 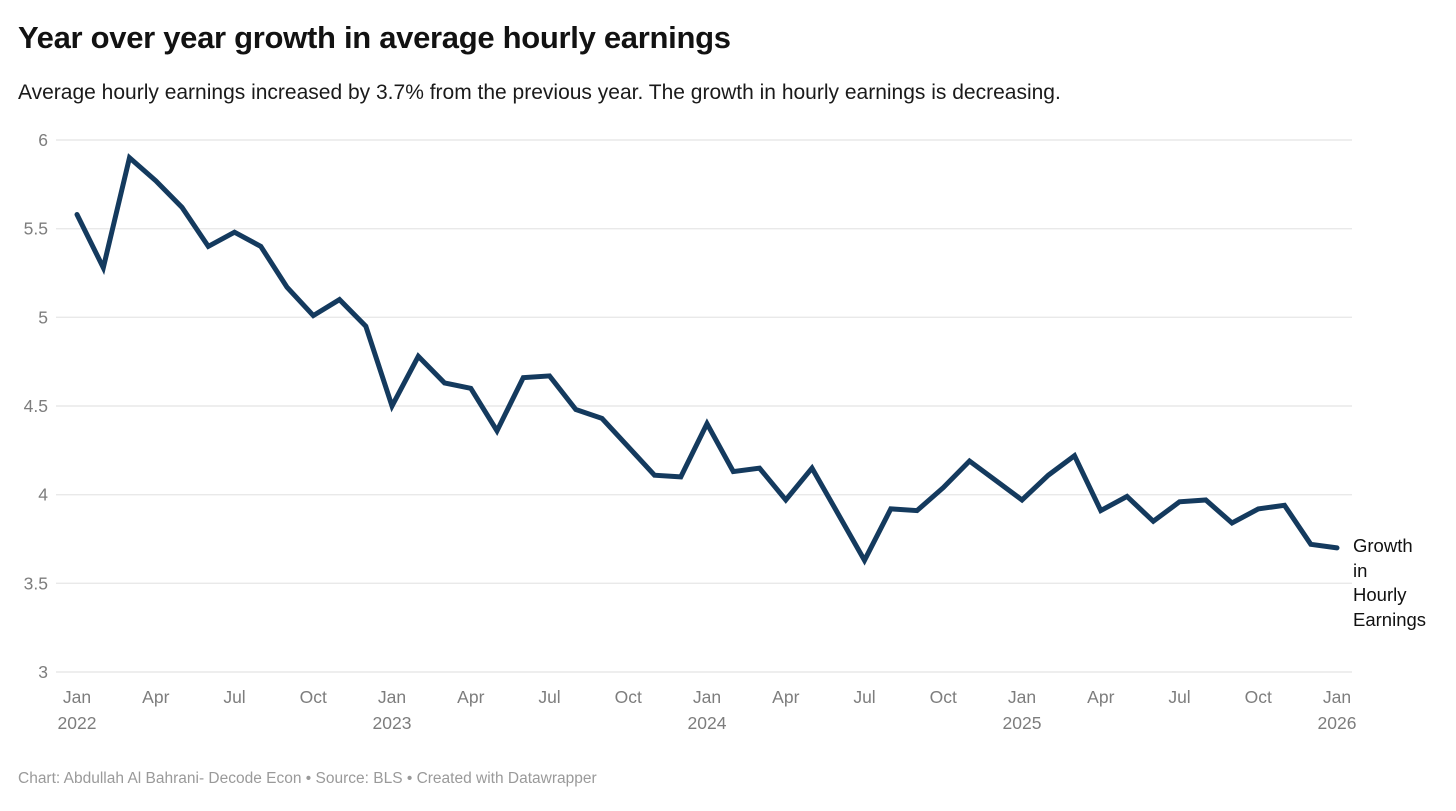 I want to click on y-tick-label: 4.5, so click(x=36, y=406).